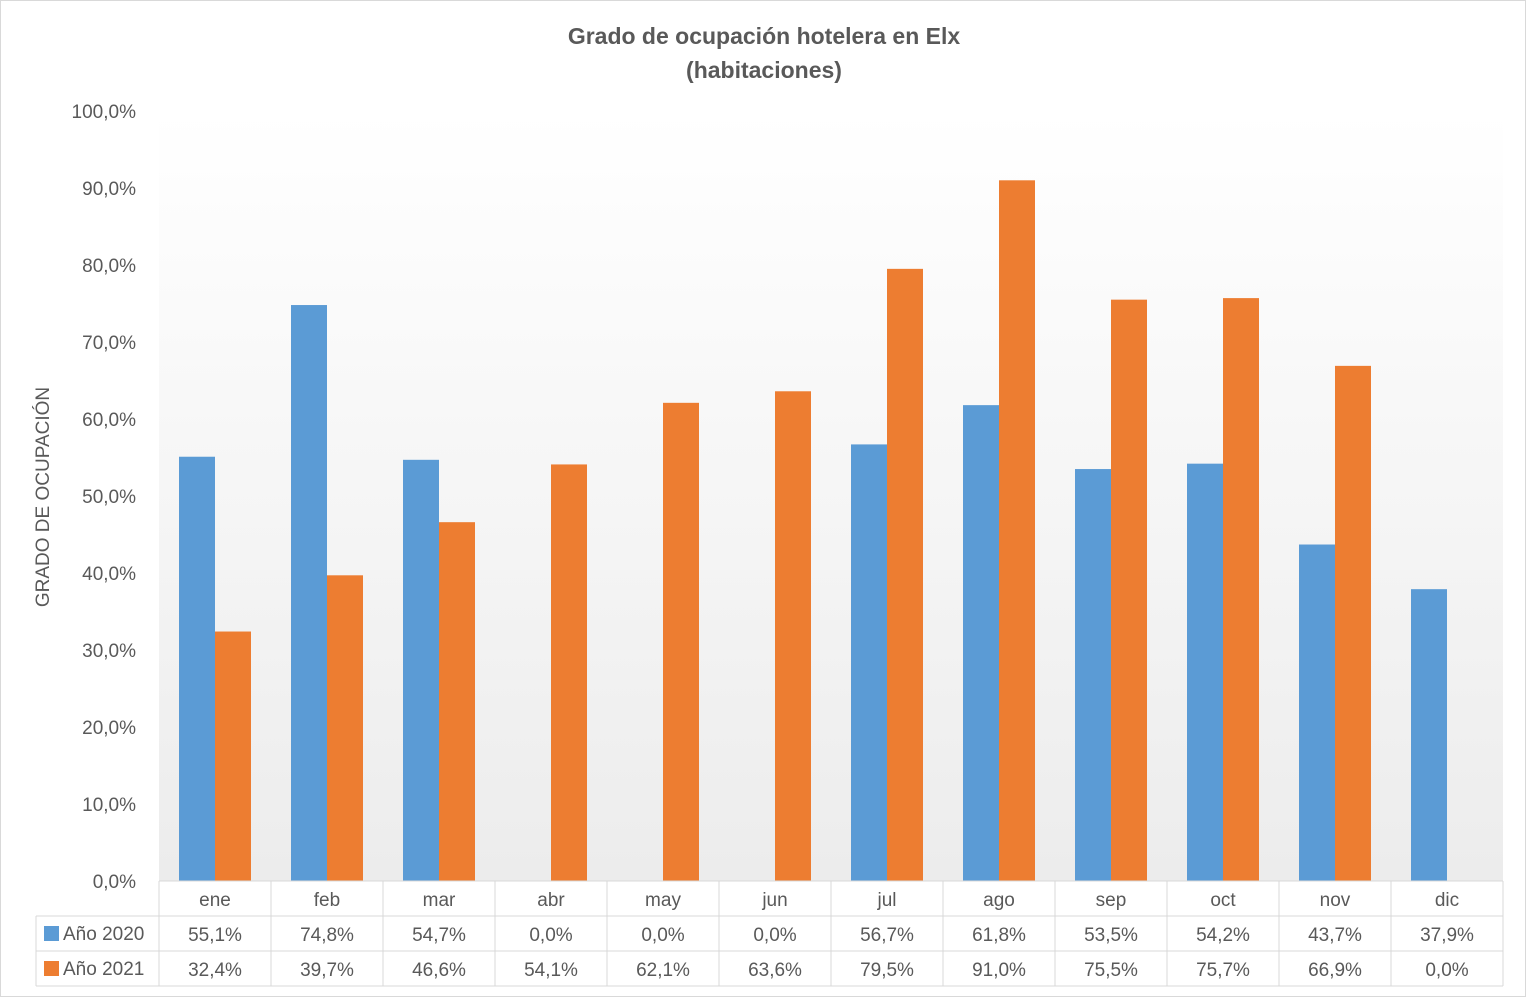 The height and width of the screenshot is (998, 1526). I want to click on data-label: 74,8%, so click(327, 935).